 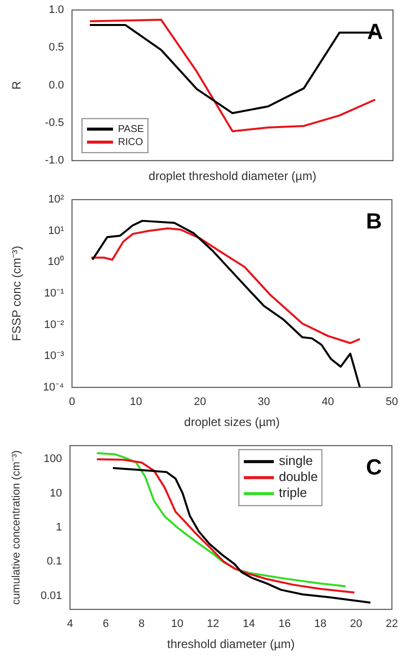 I want to click on y-tick-label: 1.0, so click(x=56, y=10).